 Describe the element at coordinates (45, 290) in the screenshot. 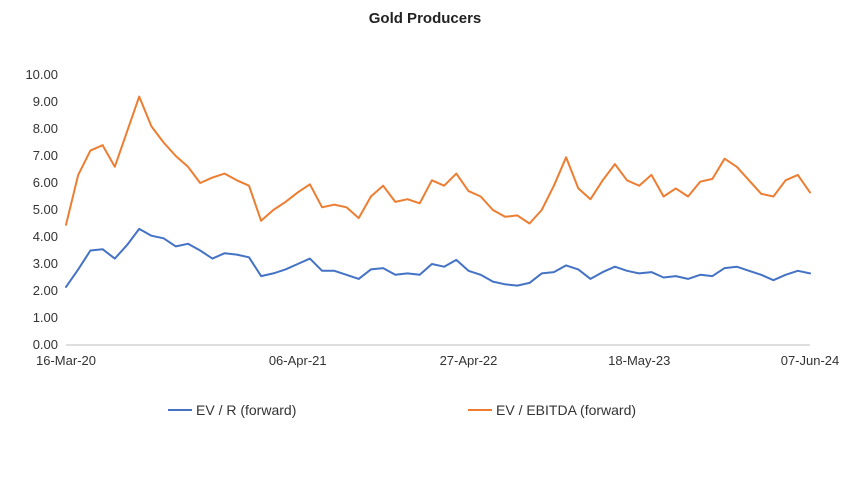

I see `y-tick-label: 2.00` at that location.